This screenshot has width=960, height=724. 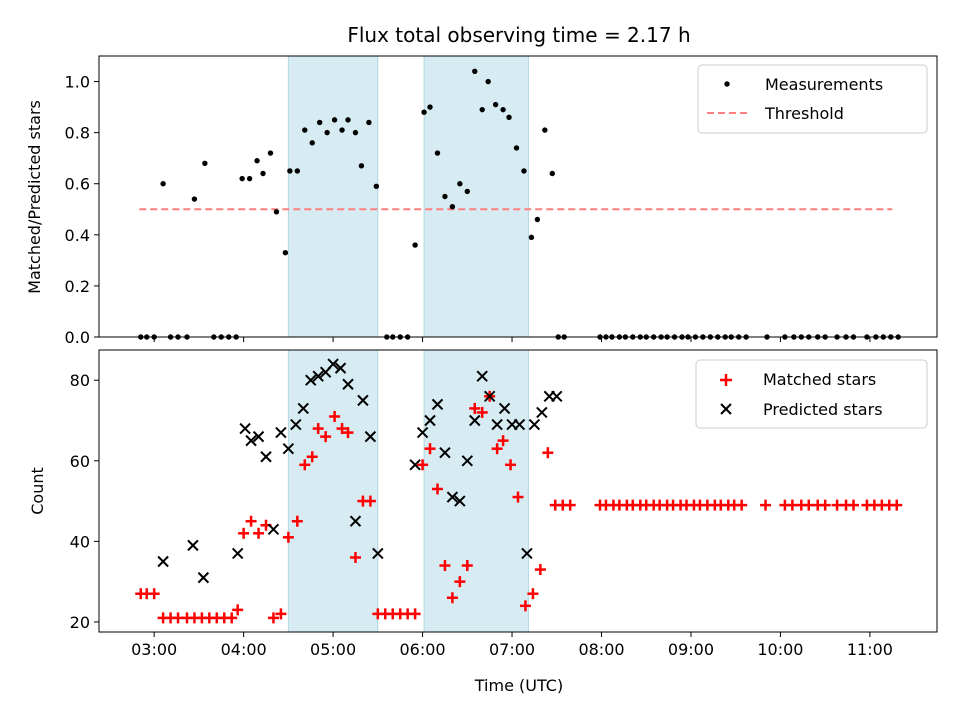 What do you see at coordinates (811, 394) in the screenshot?
I see `bottom-legend-box` at bounding box center [811, 394].